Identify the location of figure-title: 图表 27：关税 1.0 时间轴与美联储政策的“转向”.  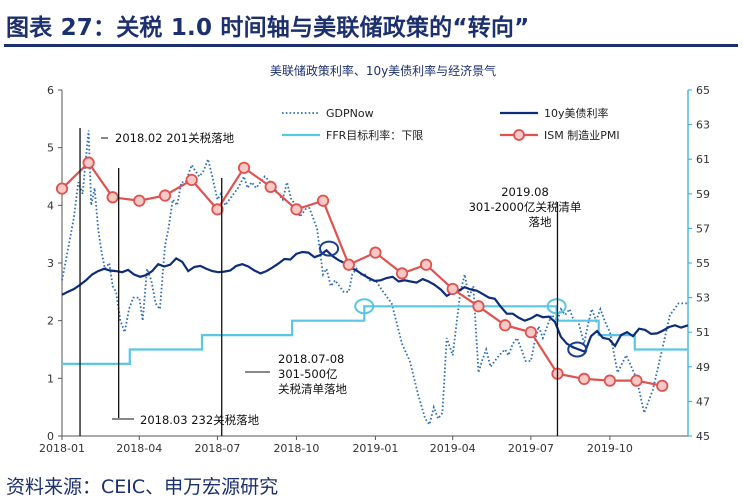
(268, 28).